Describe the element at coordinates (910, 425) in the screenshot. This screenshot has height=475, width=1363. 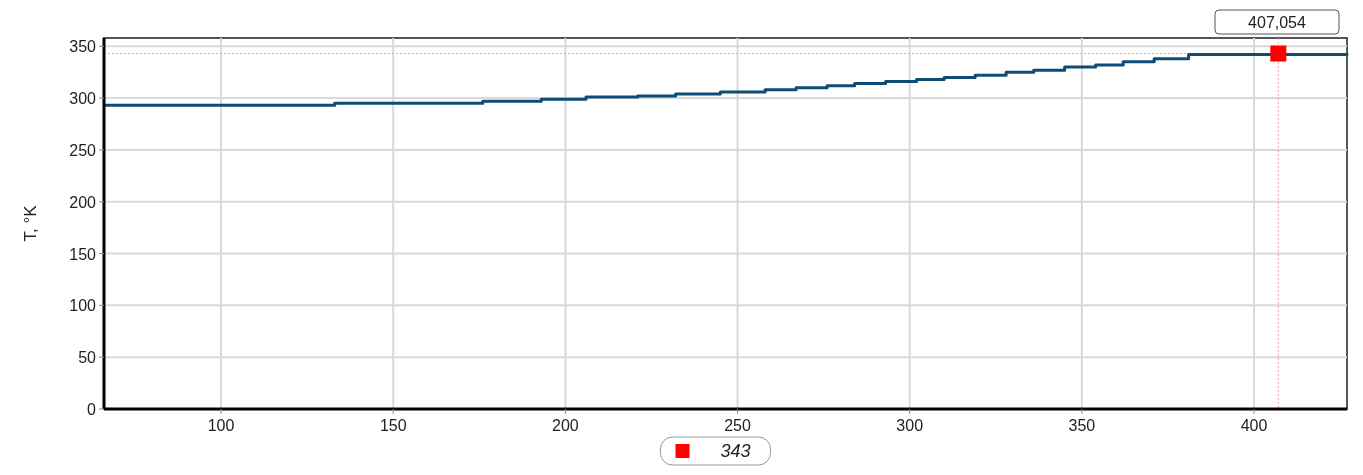
I see `x-tick-label: 300` at that location.